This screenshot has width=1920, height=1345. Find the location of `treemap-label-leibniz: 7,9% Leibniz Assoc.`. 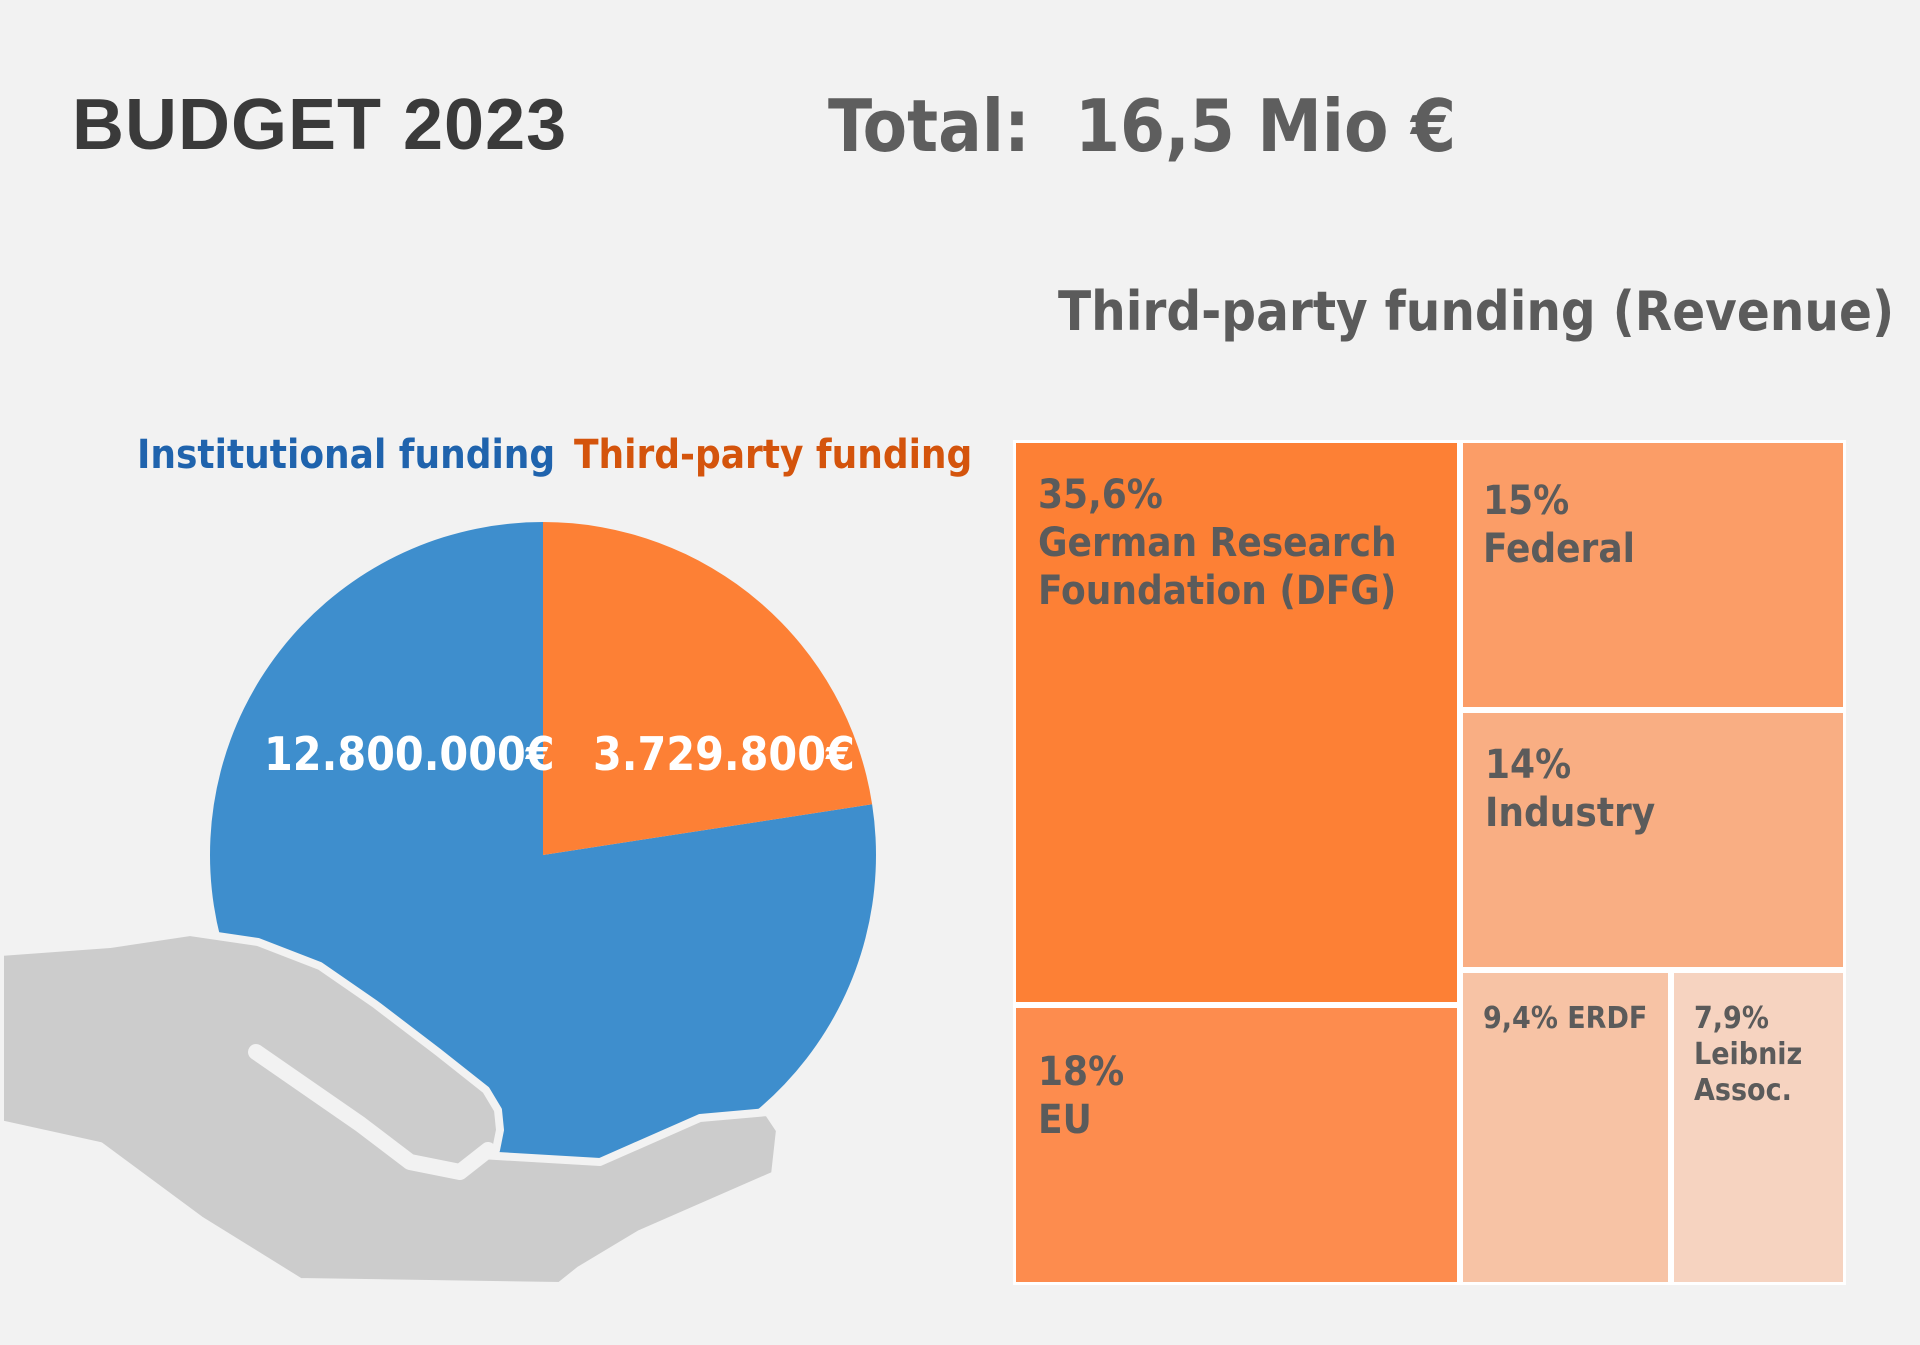

treemap-label-leibniz: 7,9% Leibniz Assoc. is located at coordinates (1748, 1054).